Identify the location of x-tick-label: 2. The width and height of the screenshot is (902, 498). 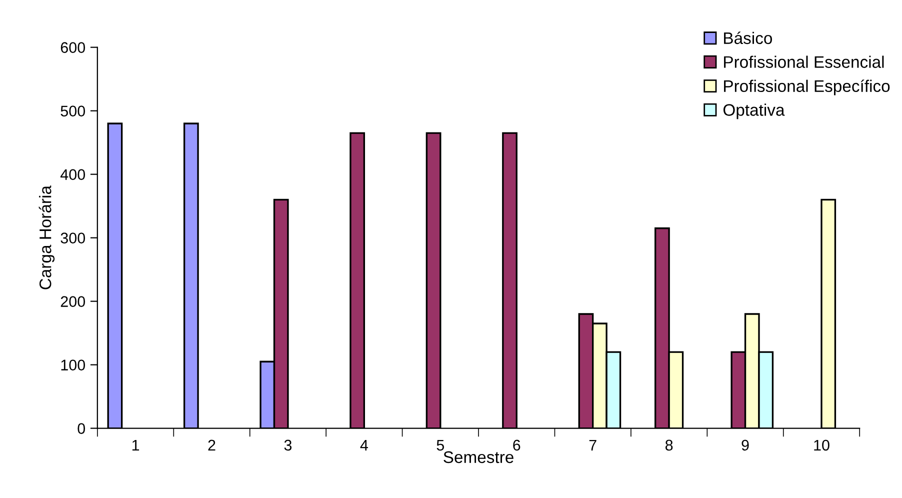
(212, 445).